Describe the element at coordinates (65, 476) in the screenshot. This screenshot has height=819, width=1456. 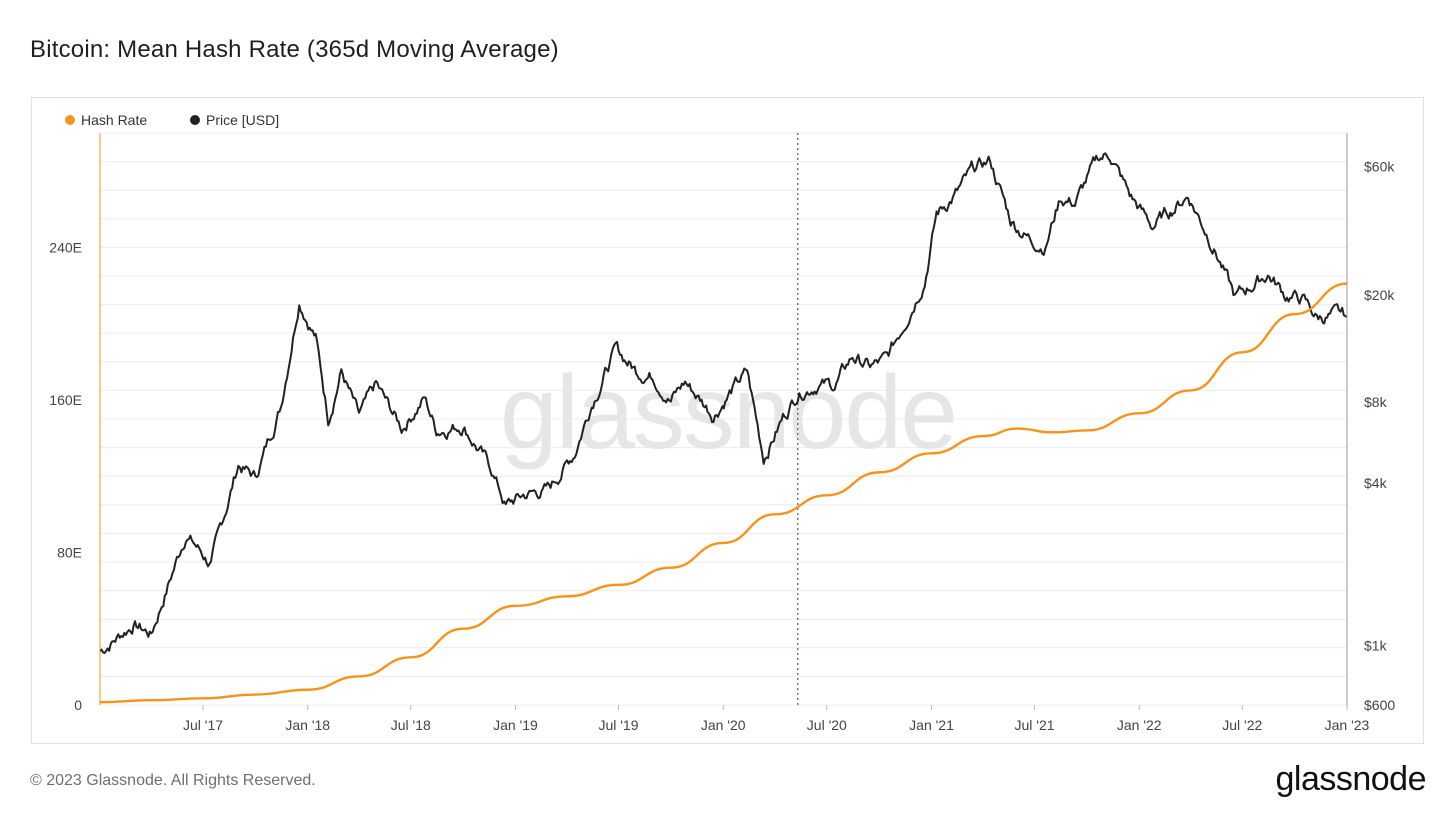
I see `left-axis-ticks: 0 80E 160E 240E` at that location.